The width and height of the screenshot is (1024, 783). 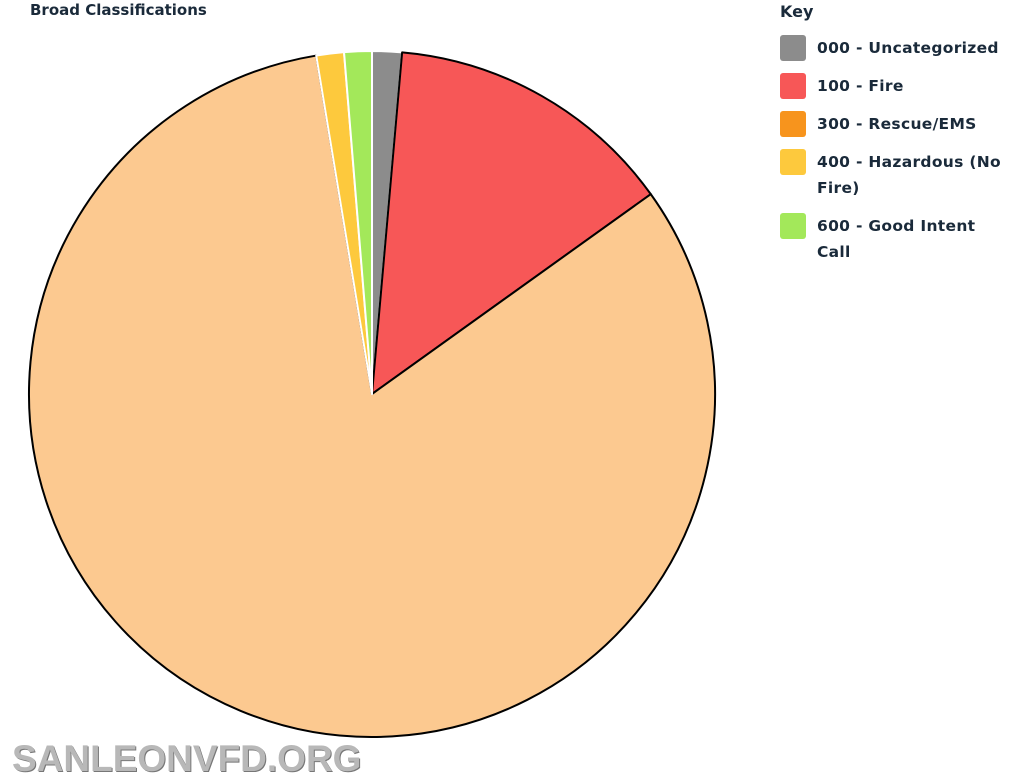 I want to click on legend-item: 400 - Hazardous (No Fire), so click(x=900, y=175).